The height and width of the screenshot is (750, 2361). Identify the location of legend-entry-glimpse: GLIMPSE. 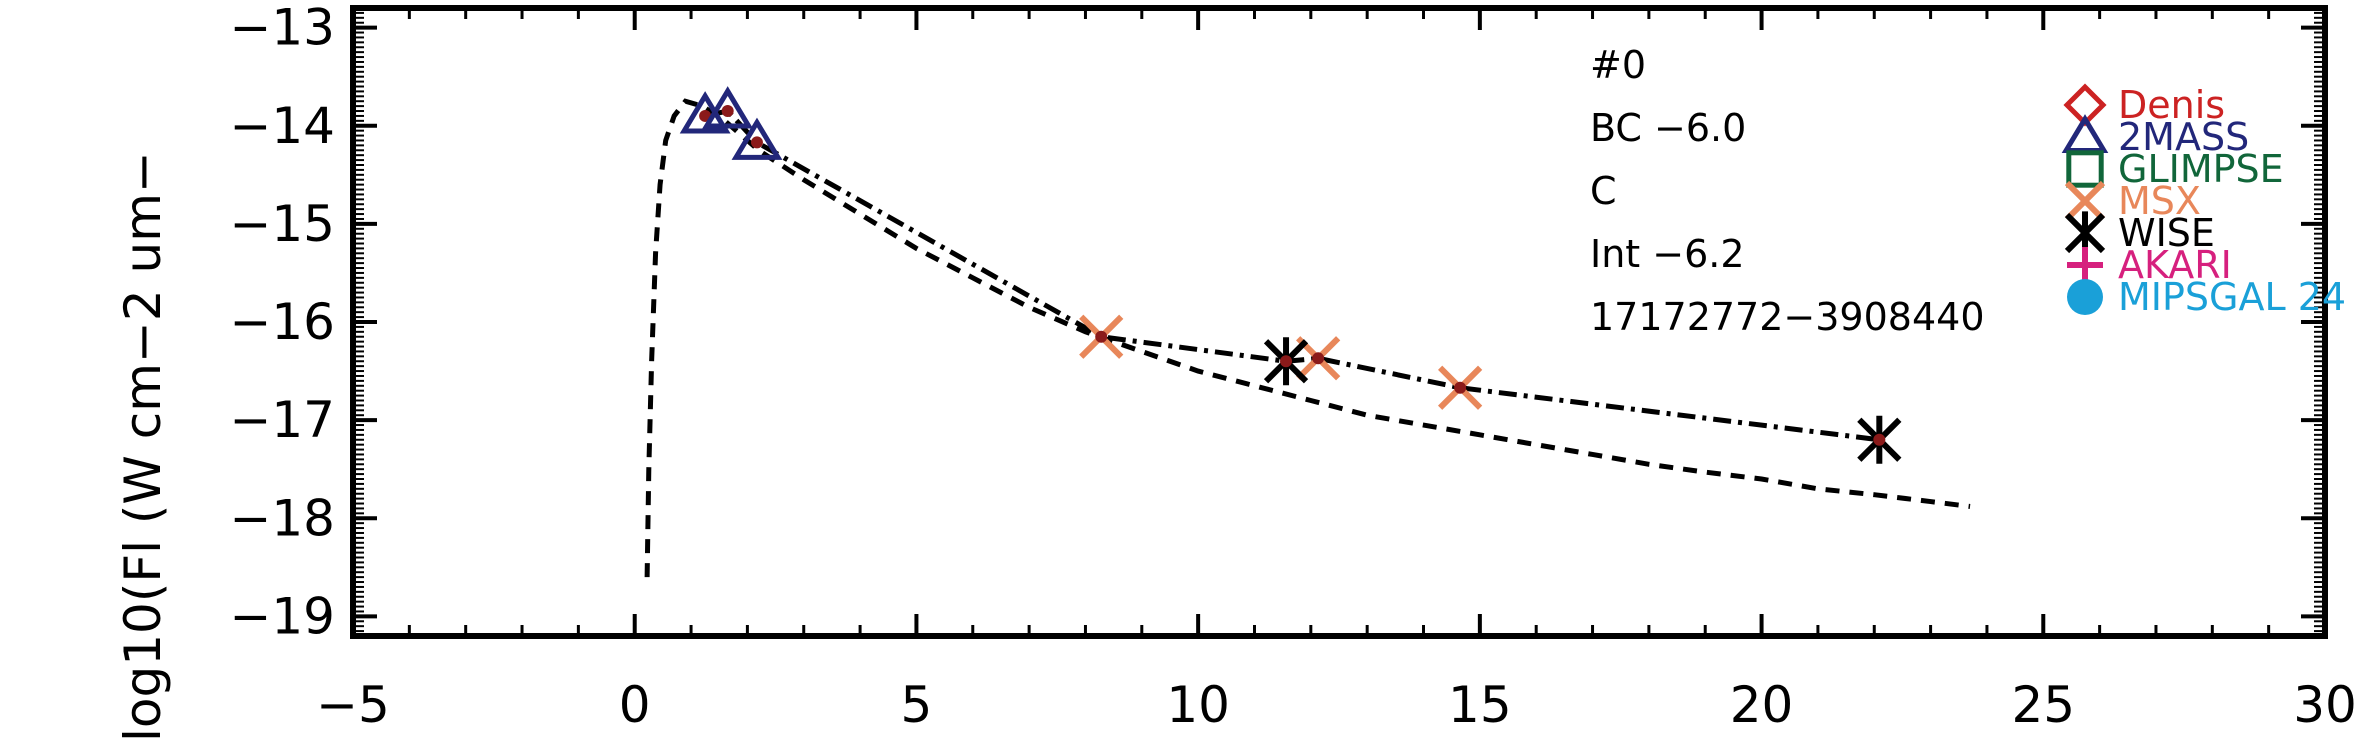
(2175, 169).